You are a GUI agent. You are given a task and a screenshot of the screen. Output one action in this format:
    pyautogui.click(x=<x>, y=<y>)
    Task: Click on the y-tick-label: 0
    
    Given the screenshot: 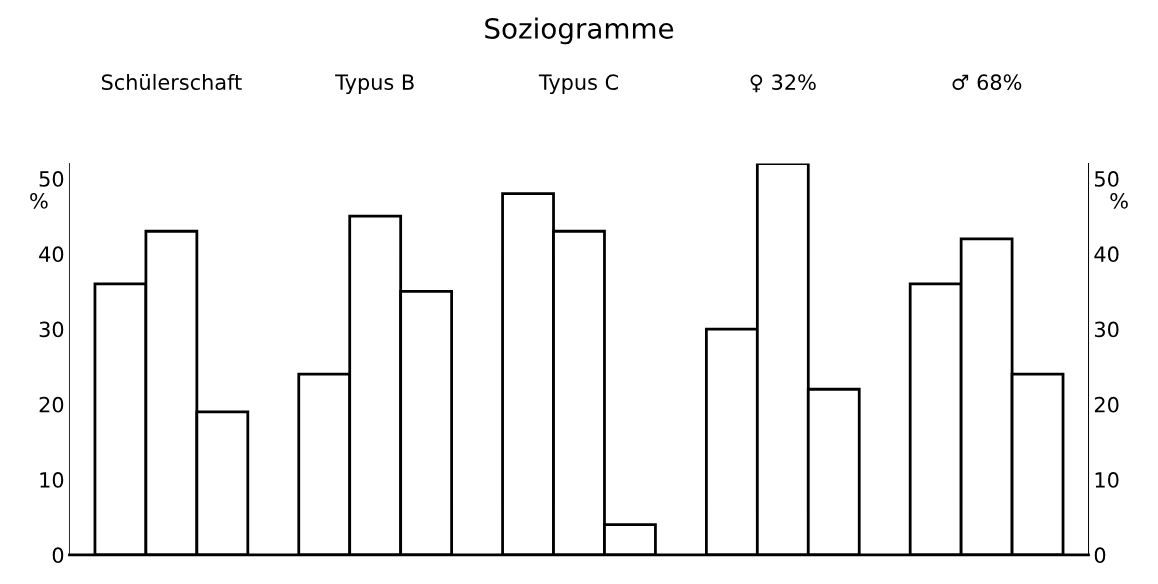 What is the action you would take?
    pyautogui.click(x=58, y=555)
    